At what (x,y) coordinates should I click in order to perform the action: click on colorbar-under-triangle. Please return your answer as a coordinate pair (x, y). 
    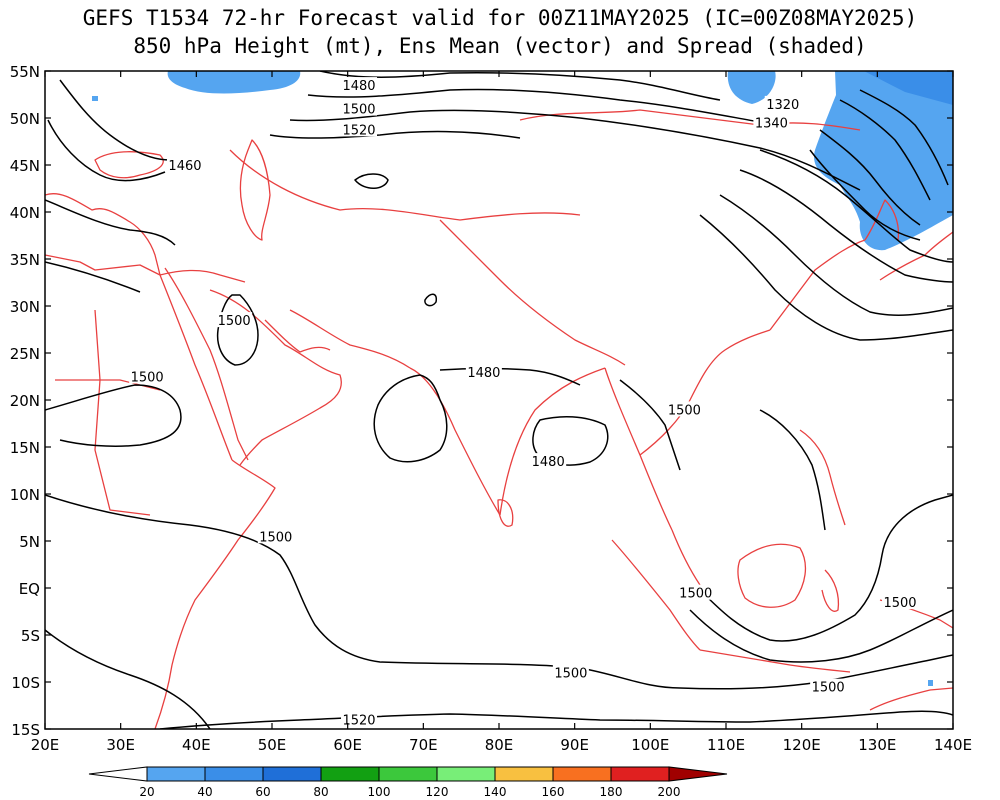
    Looking at the image, I should click on (118, 774).